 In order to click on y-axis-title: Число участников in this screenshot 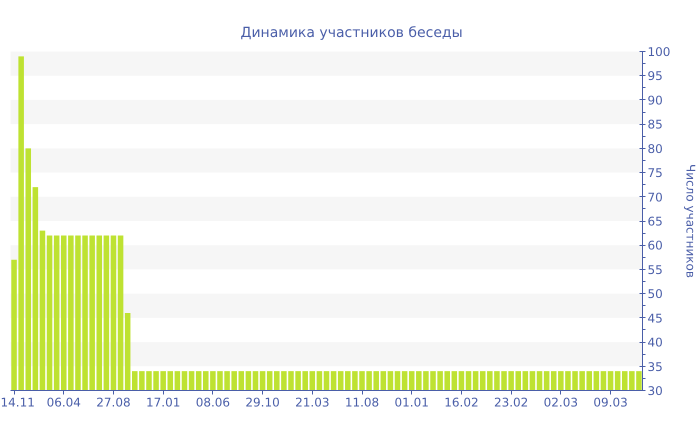, I will do `click(690, 221)`.